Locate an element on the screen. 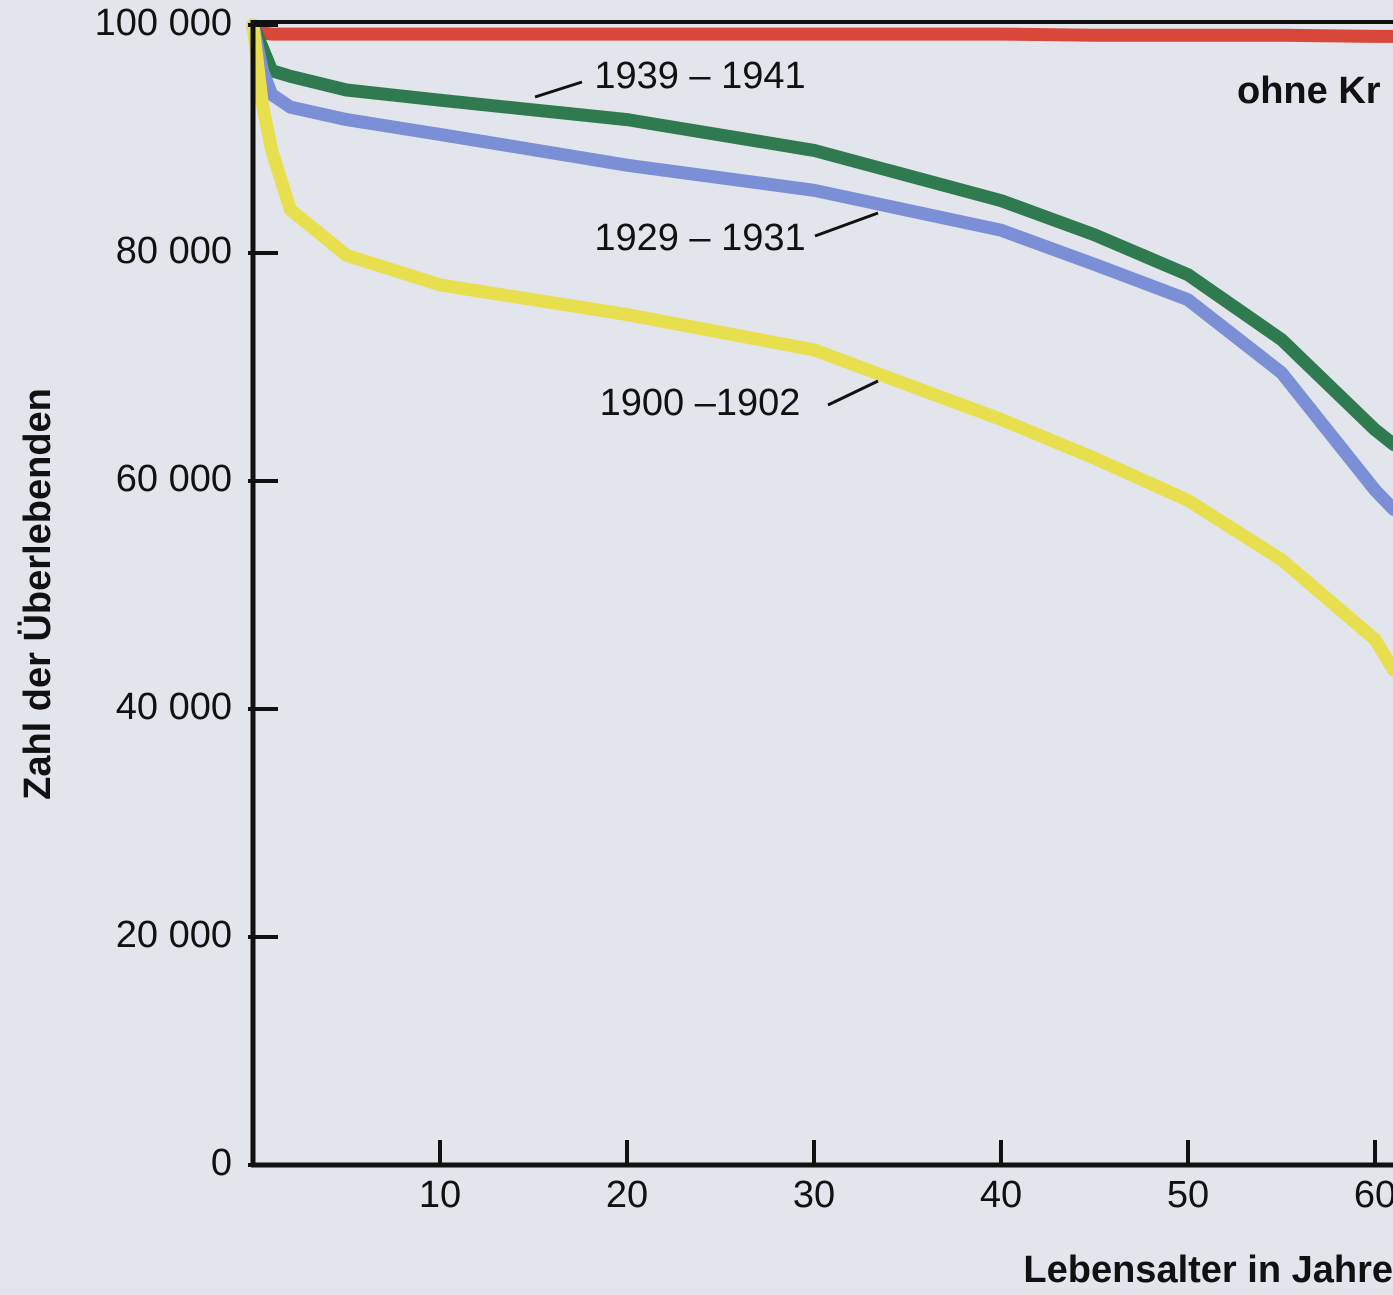  x-tick-label: 30 is located at coordinates (814, 1195).